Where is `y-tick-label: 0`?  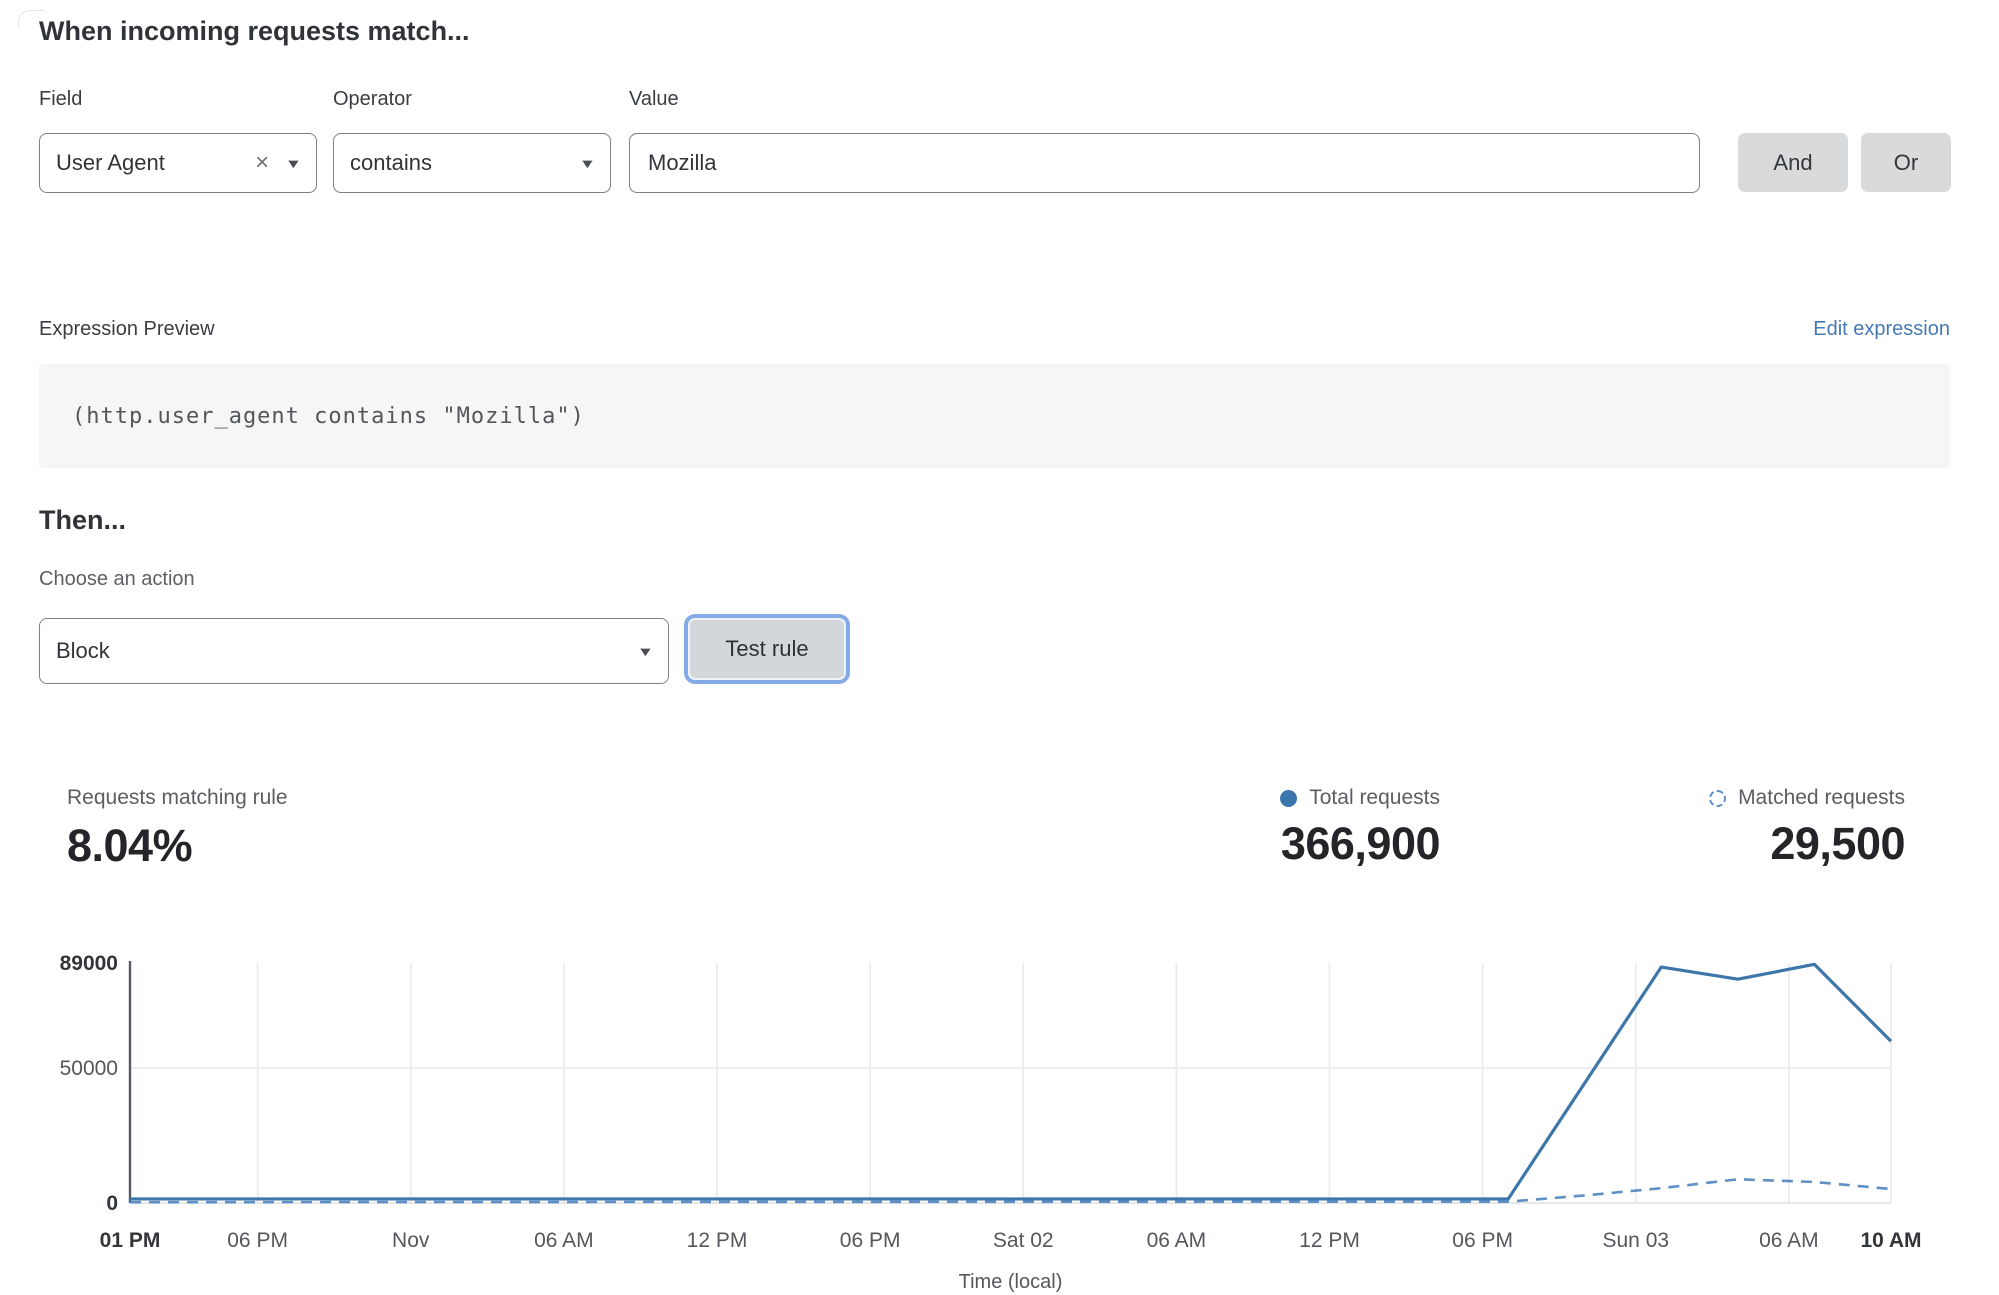
y-tick-label: 0 is located at coordinates (112, 1203).